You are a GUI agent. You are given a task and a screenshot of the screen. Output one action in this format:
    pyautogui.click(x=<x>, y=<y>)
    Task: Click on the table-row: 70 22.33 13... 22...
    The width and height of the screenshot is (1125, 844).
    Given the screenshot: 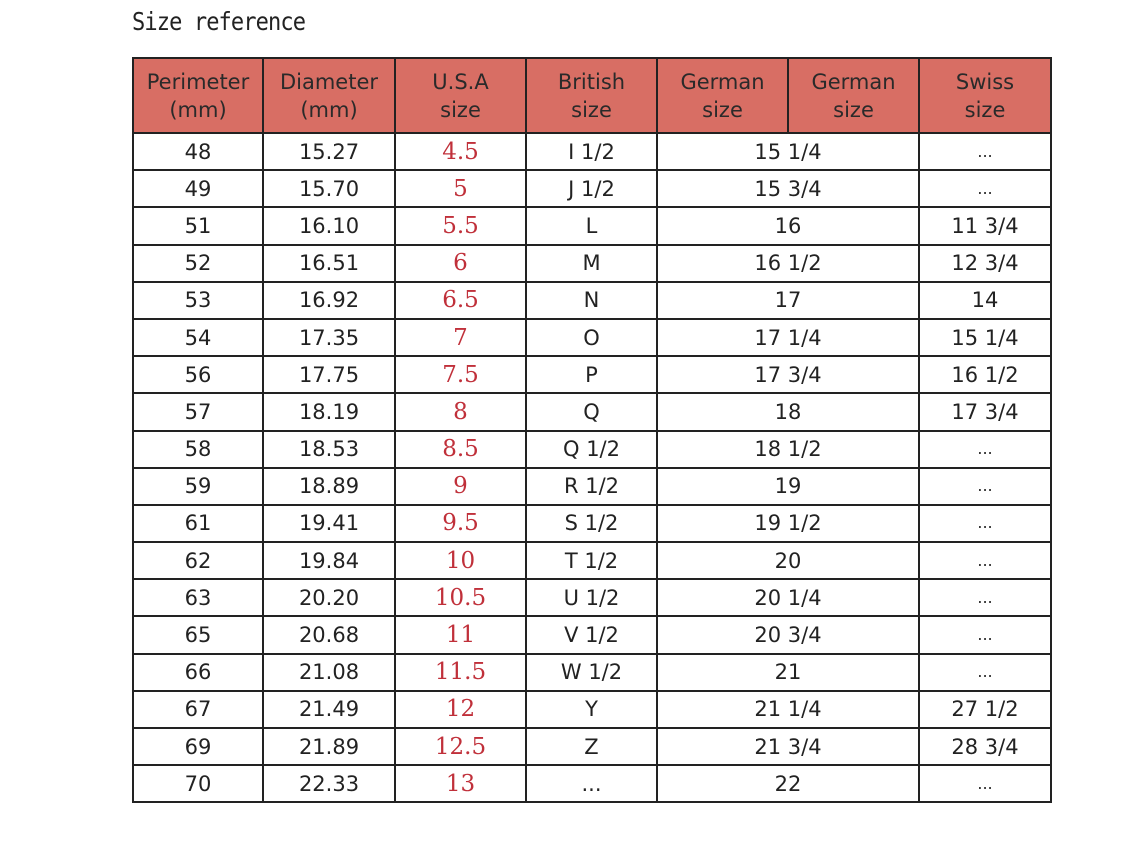 What is the action you would take?
    pyautogui.click(x=592, y=784)
    